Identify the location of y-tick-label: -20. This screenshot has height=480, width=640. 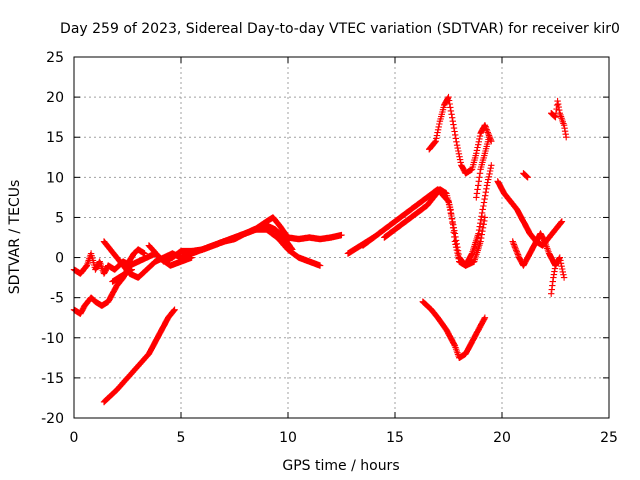
(52, 419).